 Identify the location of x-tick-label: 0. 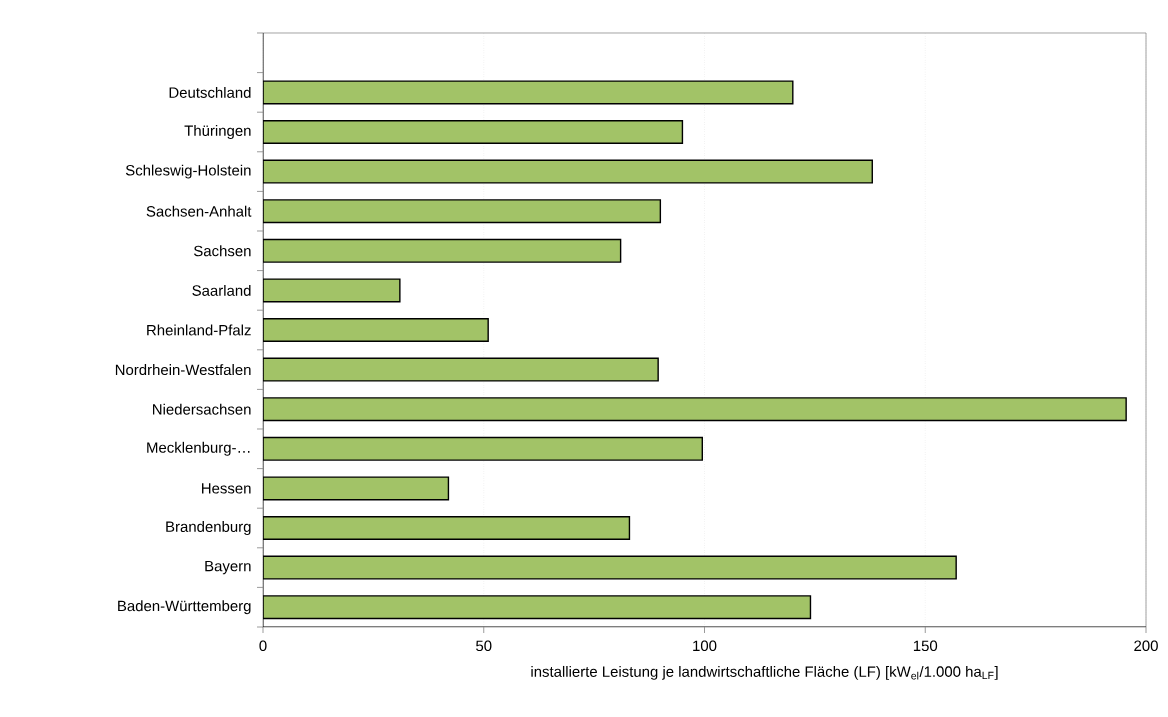
(263, 646).